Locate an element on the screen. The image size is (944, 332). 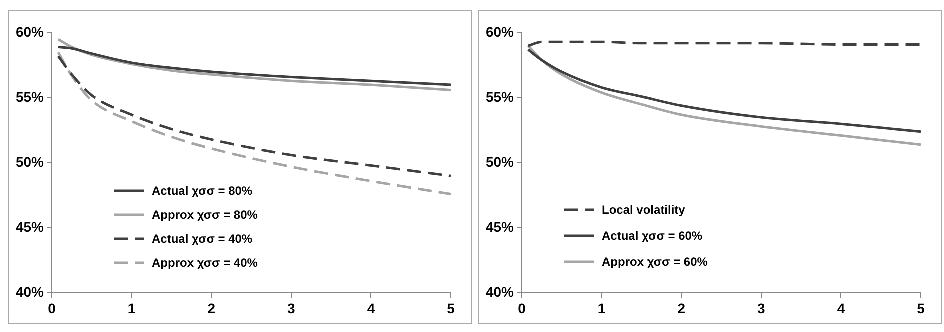
legend-label: Actual χσσ = 40% is located at coordinates (202, 239).